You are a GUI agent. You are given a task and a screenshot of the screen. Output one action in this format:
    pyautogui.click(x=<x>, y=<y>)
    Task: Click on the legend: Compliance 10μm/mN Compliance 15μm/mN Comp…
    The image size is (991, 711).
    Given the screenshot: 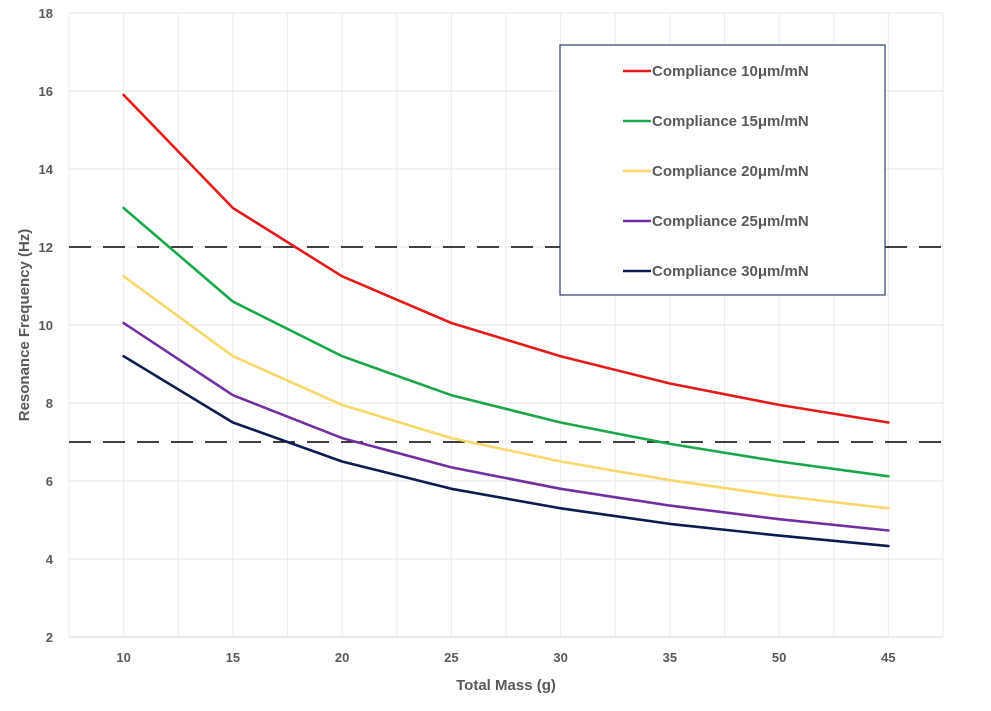 What is the action you would take?
    pyautogui.click(x=722, y=170)
    